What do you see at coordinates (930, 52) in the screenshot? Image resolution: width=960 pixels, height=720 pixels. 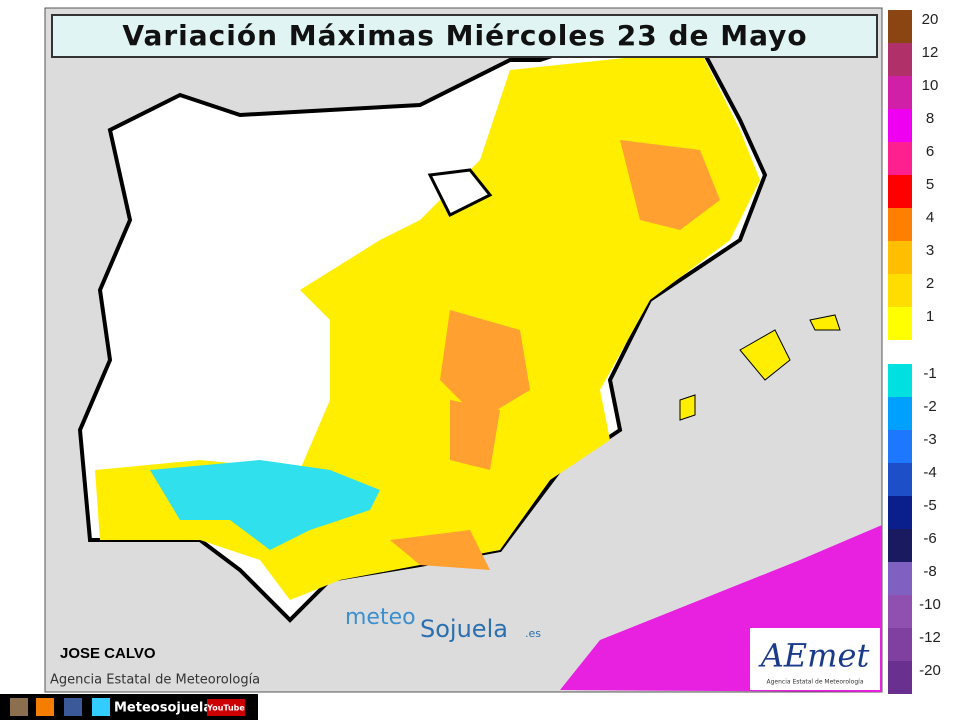 I see `legend-label: 12` at bounding box center [930, 52].